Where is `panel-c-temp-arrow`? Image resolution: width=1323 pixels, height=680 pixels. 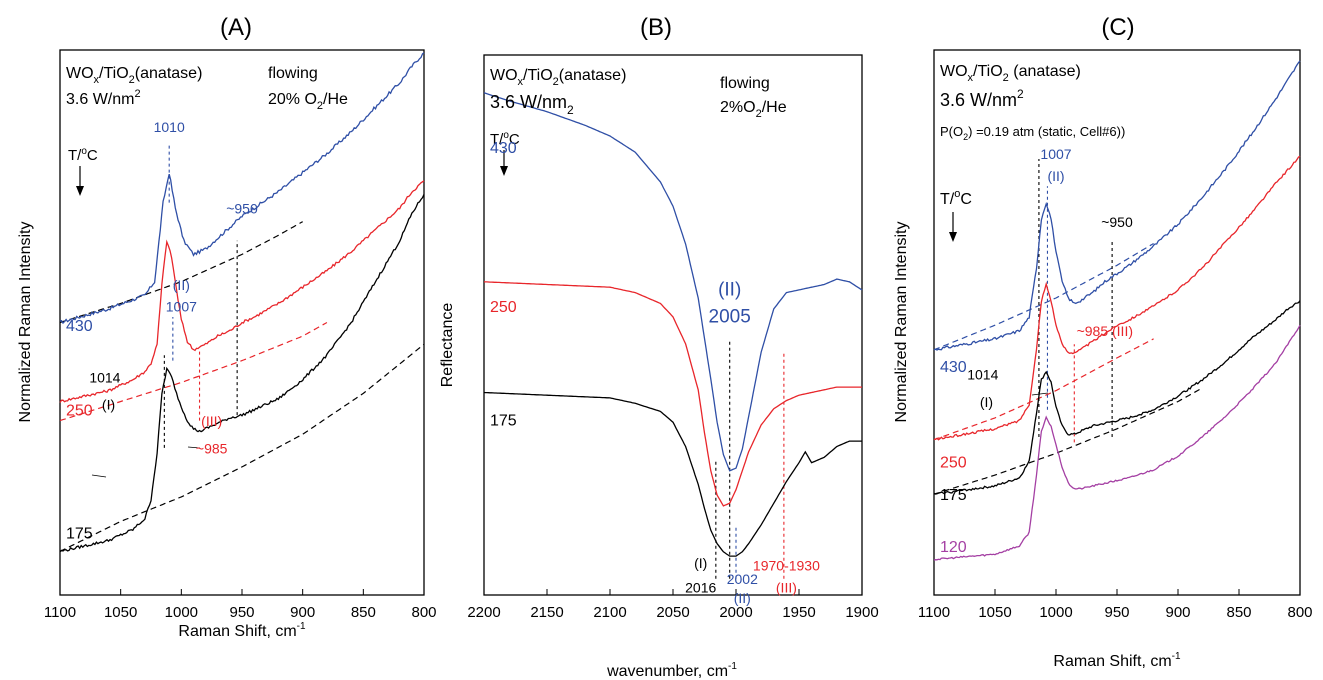
panel-c-temp-arrow is located at coordinates (953, 227).